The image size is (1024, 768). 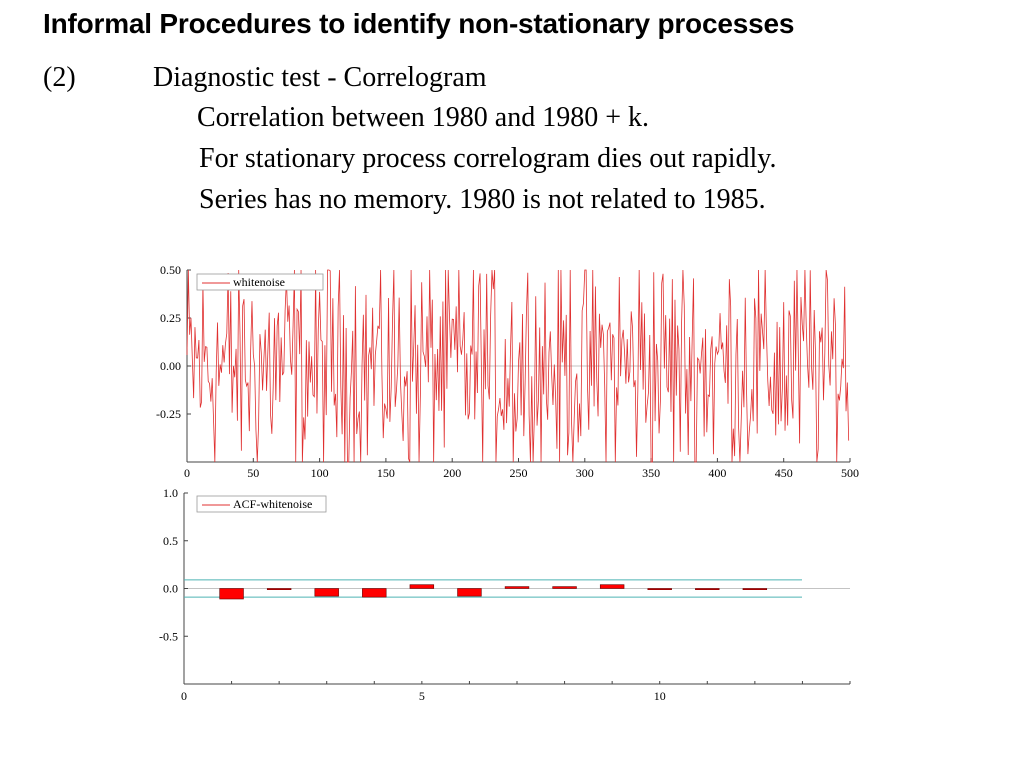 I want to click on top-x-tick-label: 100, so click(x=320, y=473).